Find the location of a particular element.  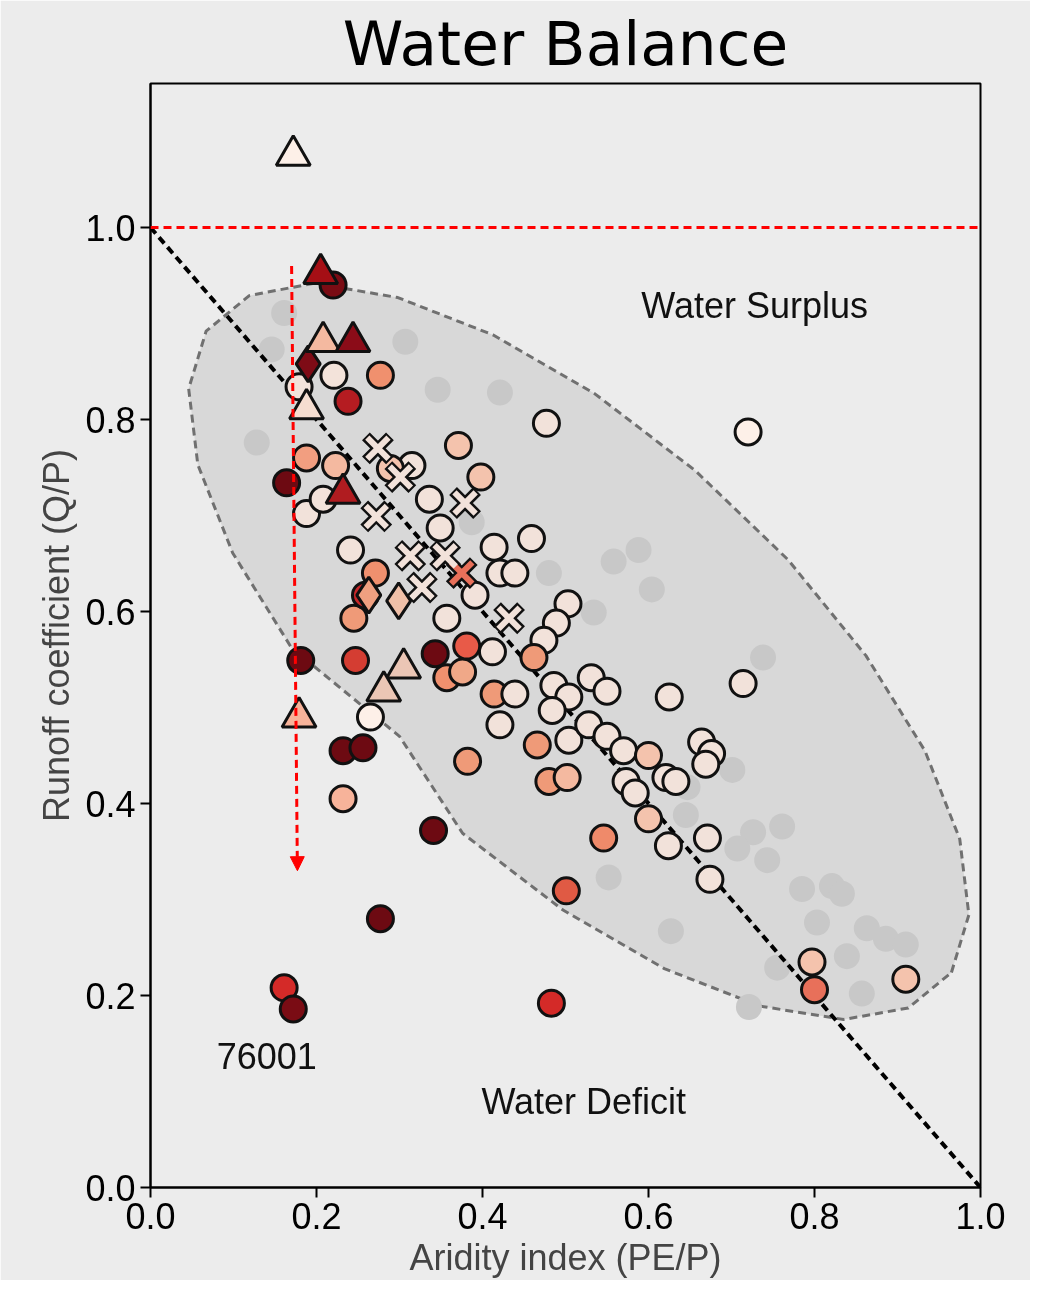

y-tick-label: 1.0 is located at coordinates (110, 228).